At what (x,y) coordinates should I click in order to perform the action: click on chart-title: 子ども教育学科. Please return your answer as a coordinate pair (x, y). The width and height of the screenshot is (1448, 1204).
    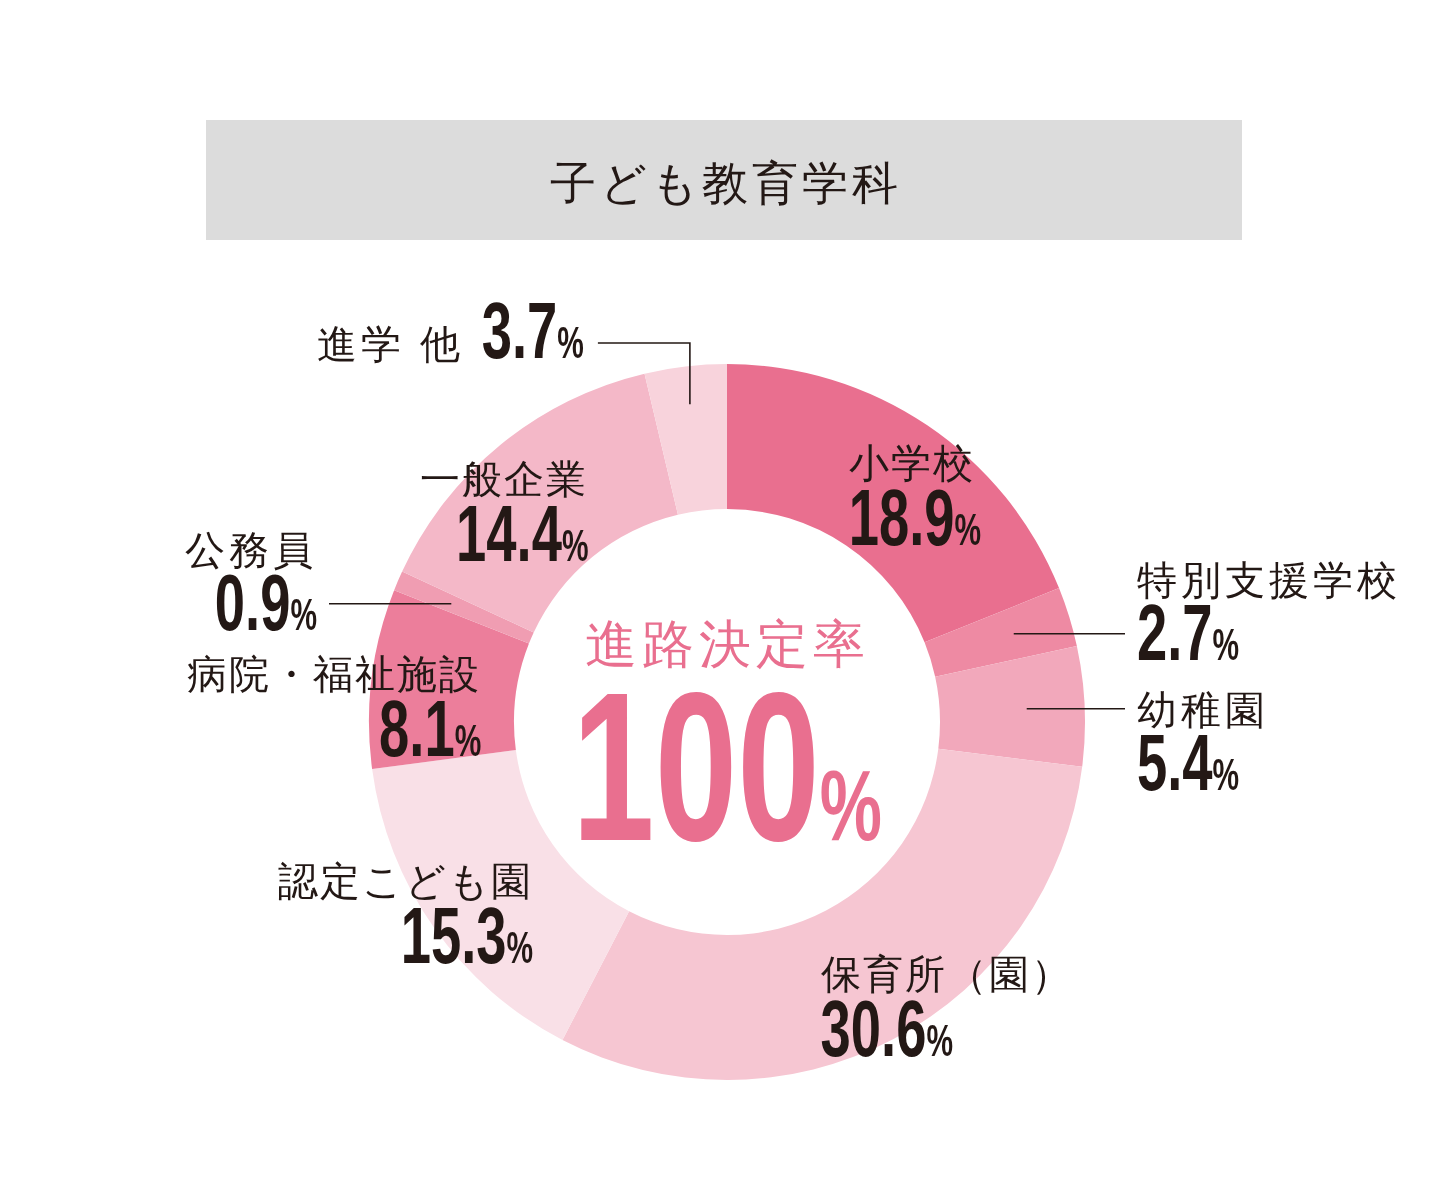
    Looking at the image, I should click on (726, 183).